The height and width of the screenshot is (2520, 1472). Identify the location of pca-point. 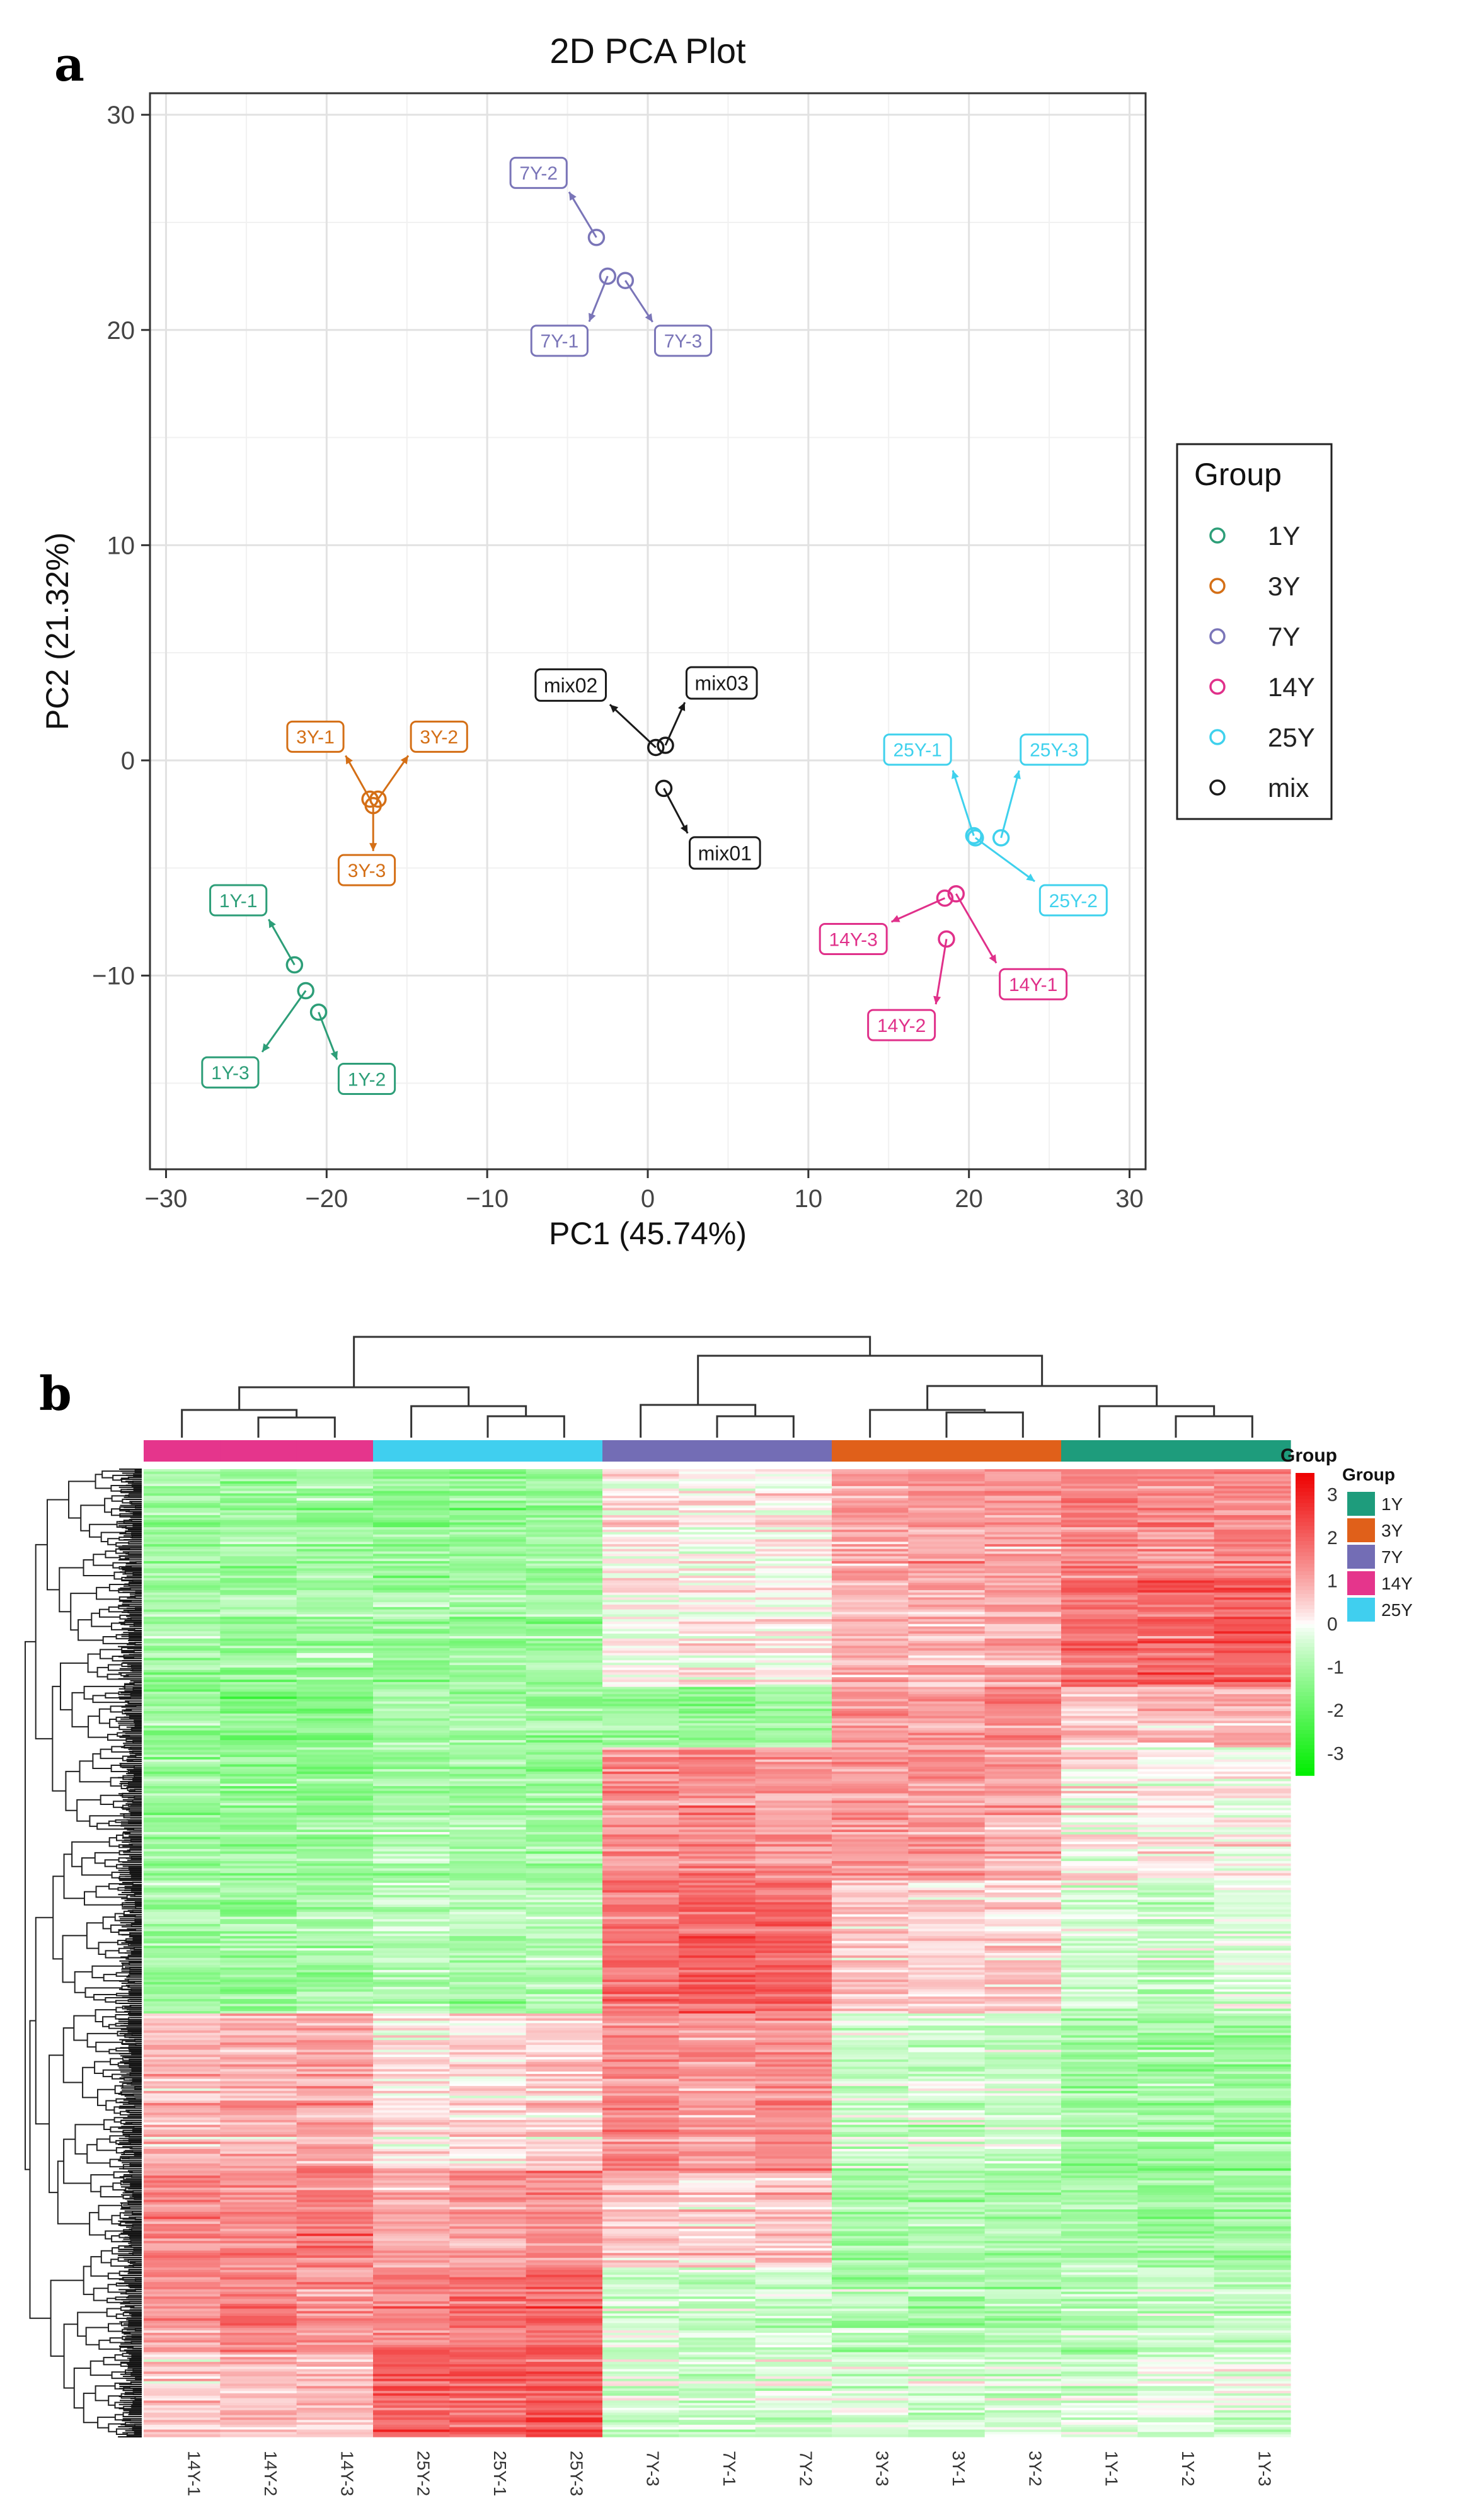
(656, 747).